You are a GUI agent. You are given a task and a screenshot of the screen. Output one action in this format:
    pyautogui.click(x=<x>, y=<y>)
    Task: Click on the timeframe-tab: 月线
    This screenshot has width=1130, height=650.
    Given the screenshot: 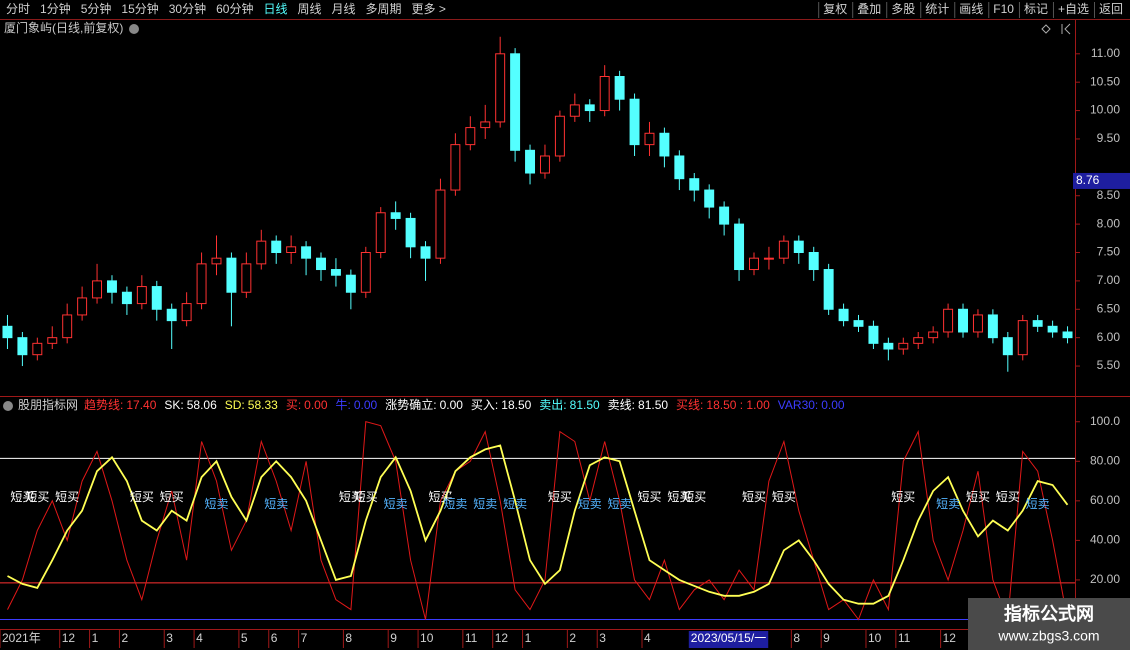 What is the action you would take?
    pyautogui.click(x=344, y=9)
    